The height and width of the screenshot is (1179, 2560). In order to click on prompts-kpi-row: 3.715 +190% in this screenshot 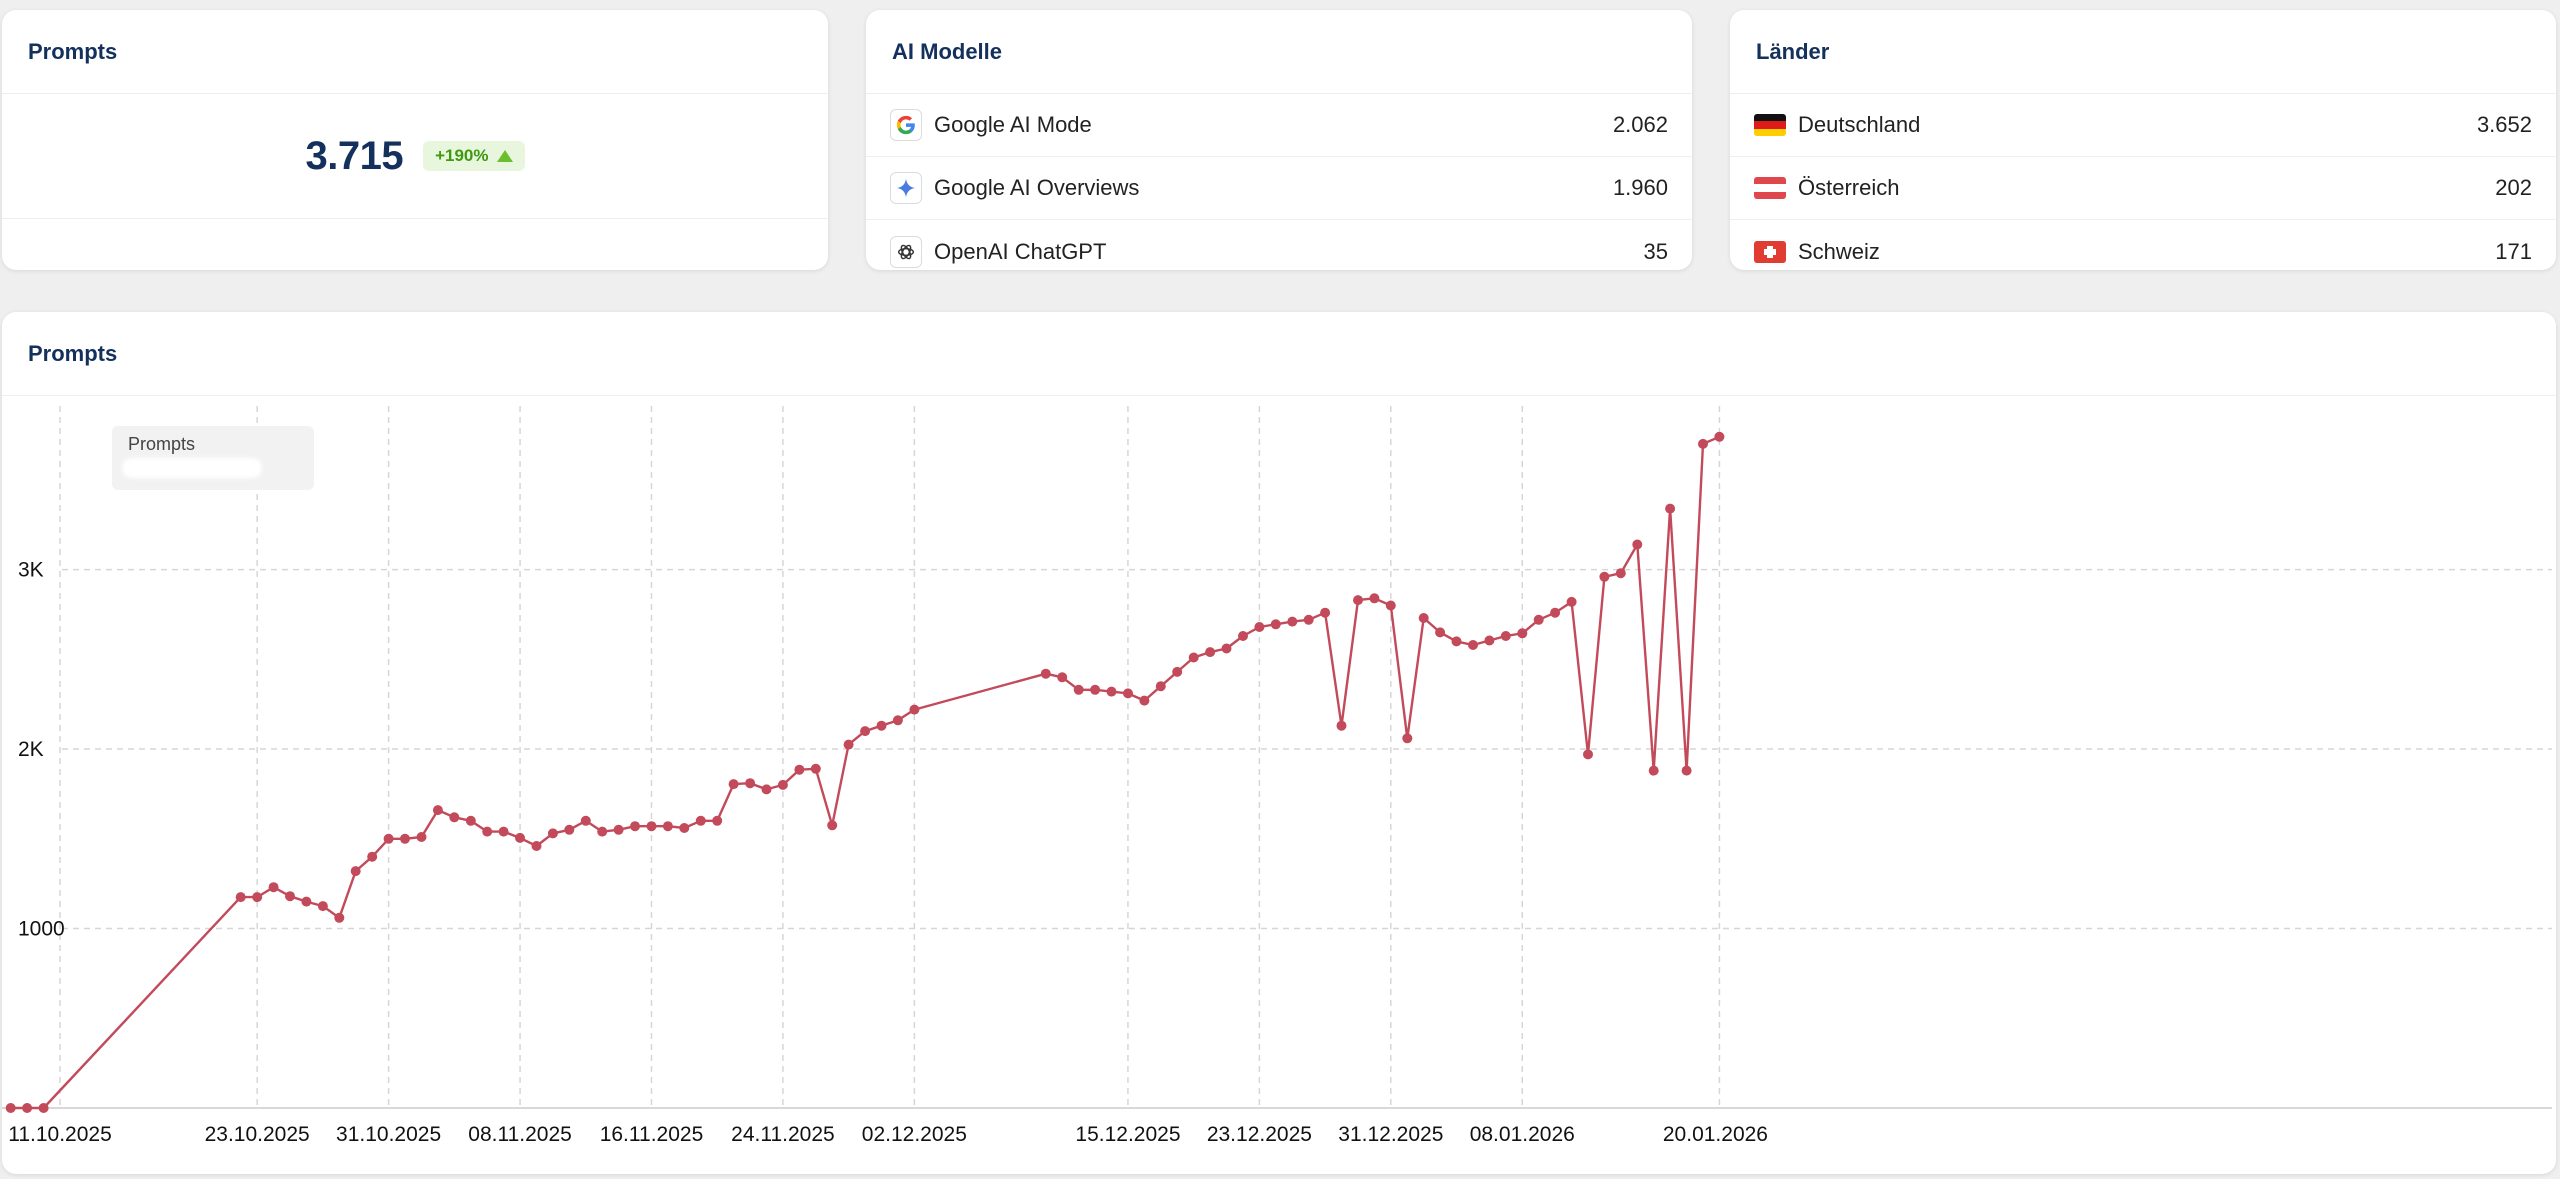, I will do `click(415, 156)`.